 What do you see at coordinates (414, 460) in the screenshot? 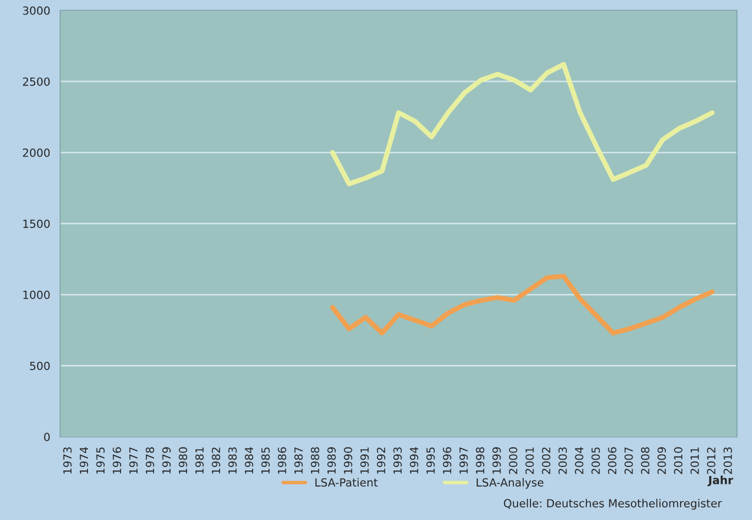
I see `x-tick-label: 1994` at bounding box center [414, 460].